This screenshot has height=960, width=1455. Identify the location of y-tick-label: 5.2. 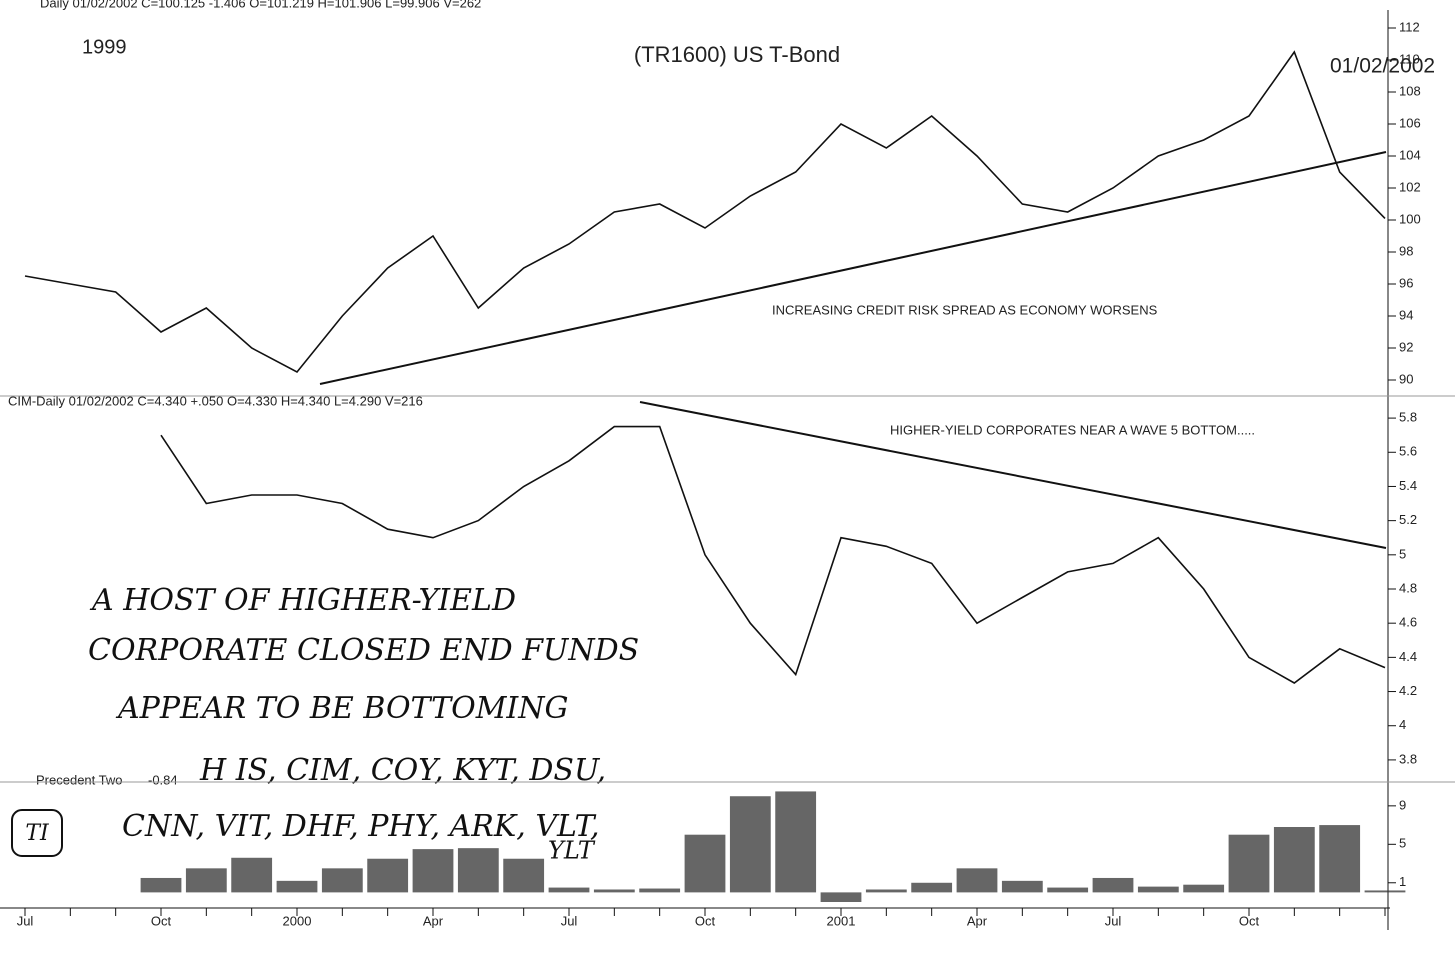
(1408, 519).